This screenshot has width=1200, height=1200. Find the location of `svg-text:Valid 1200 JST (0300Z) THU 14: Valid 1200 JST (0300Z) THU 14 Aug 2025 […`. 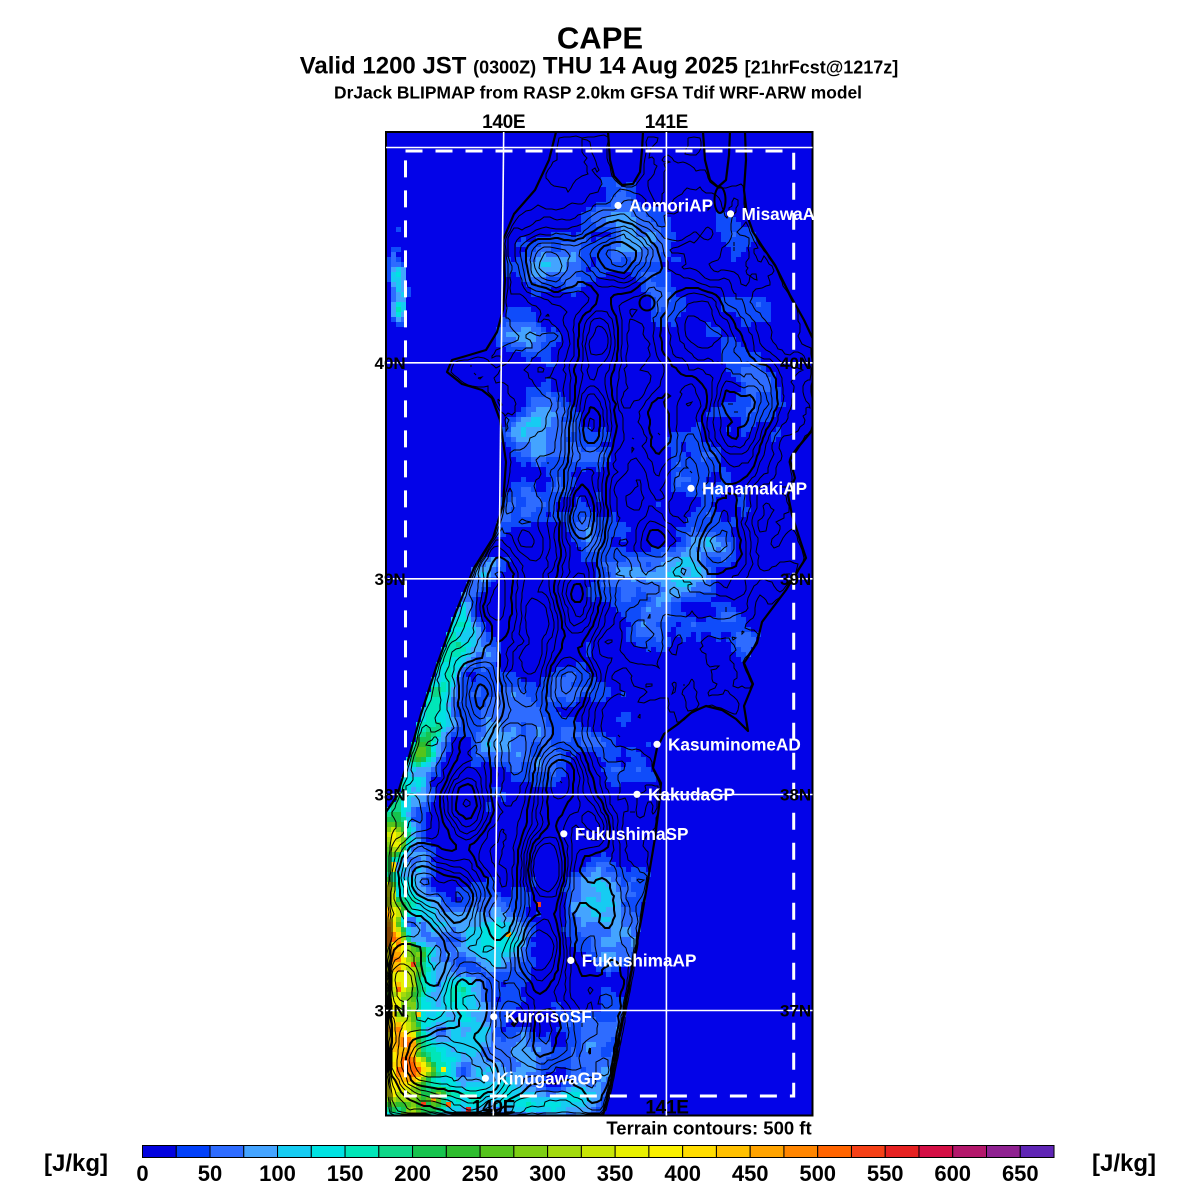

svg-text:Valid 1200 JST (0300Z) THU 14: Valid 1200 JST (0300Z) THU 14 Aug 2025 [… is located at coordinates (599, 66).